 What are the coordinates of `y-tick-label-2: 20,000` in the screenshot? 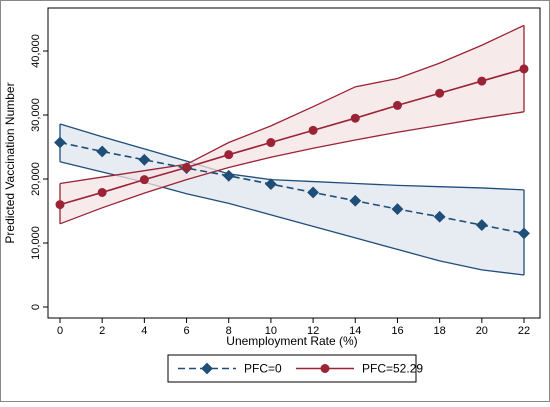 It's located at (36, 179).